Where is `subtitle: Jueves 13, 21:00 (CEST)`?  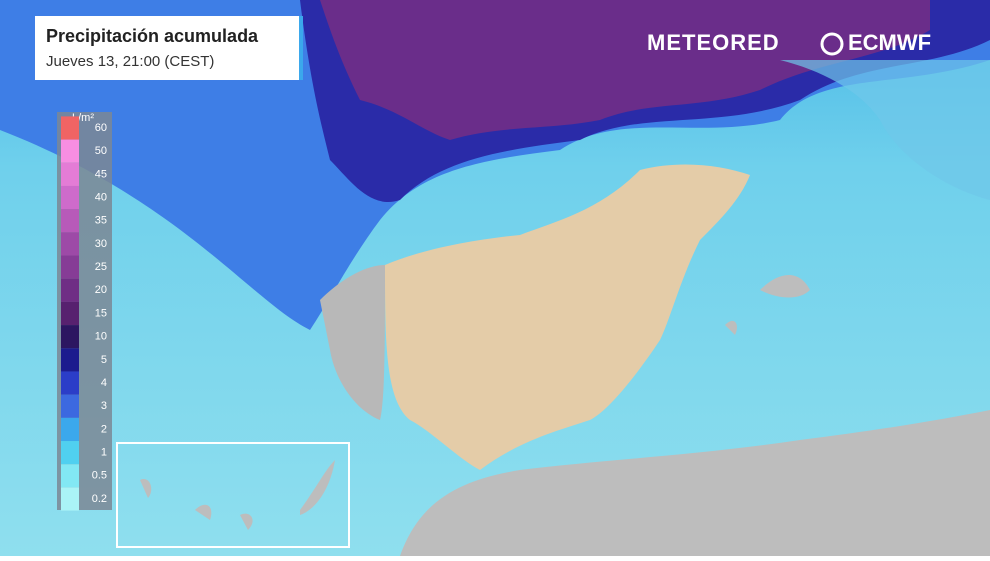
subtitle: Jueves 13, 21:00 (CEST) is located at coordinates (130, 61).